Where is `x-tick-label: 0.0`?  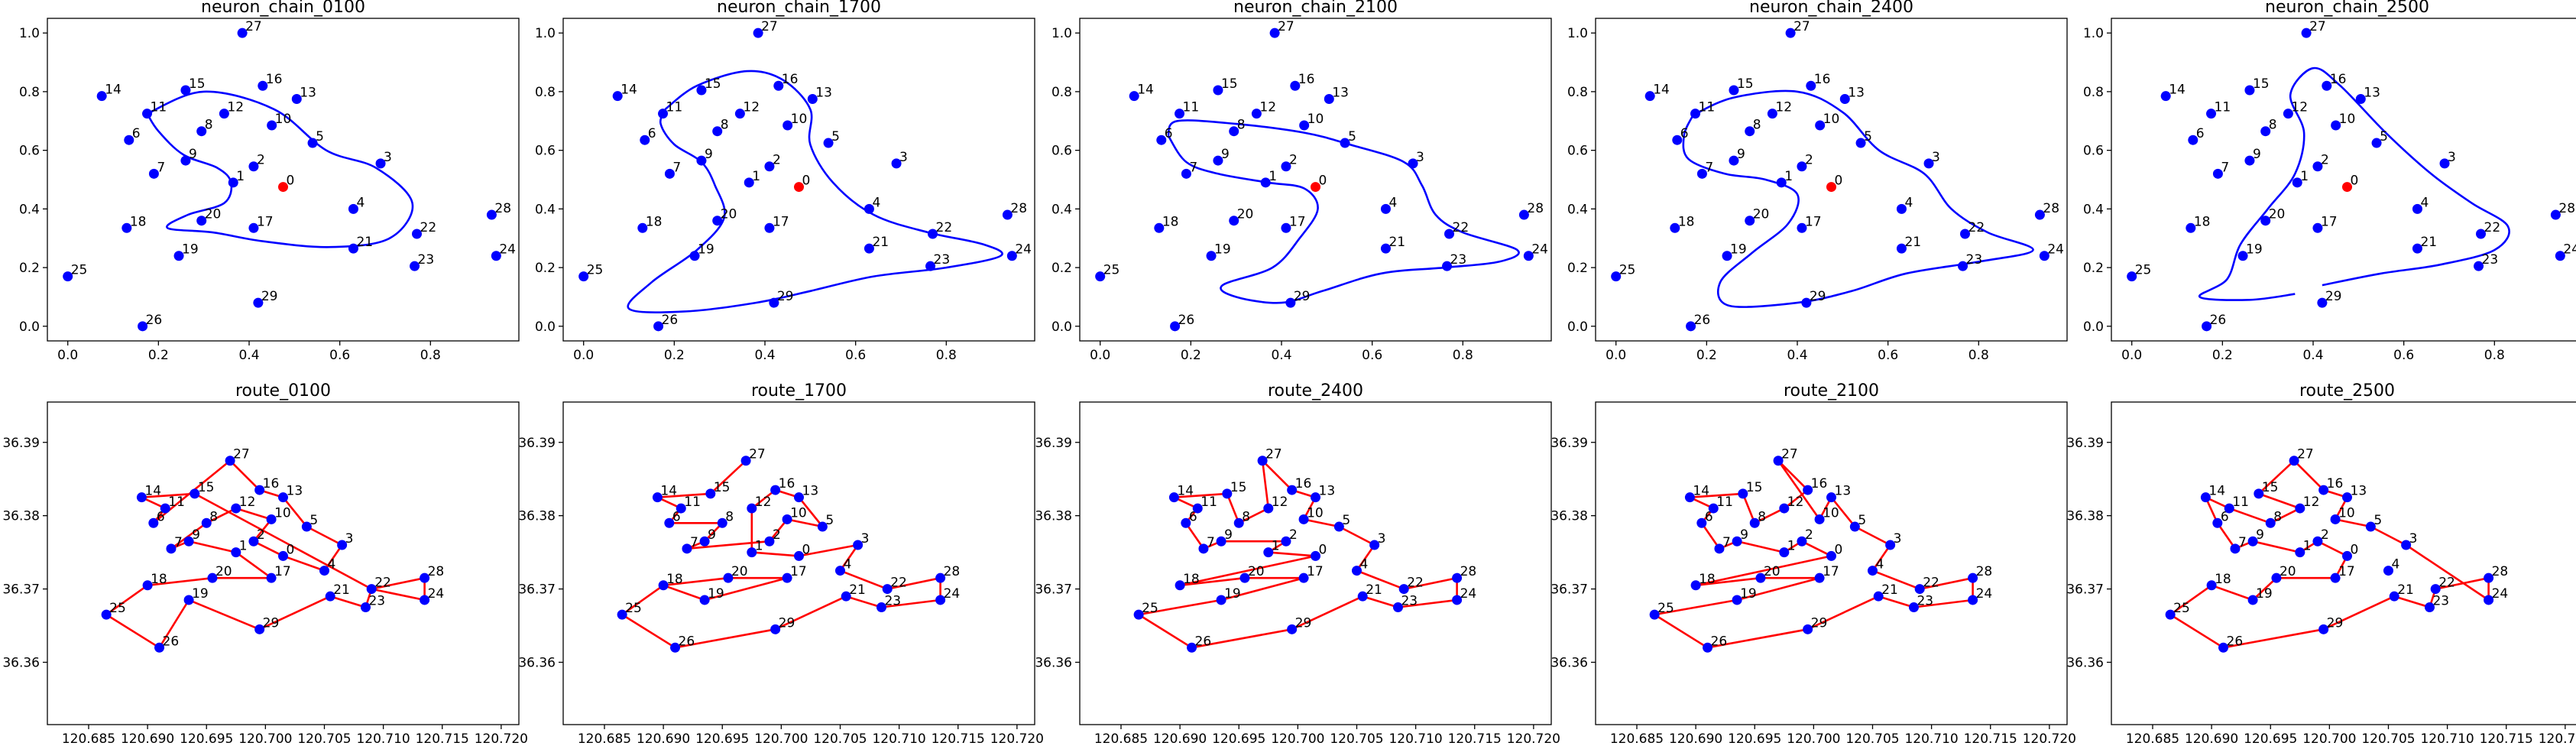
x-tick-label: 0.0 is located at coordinates (1616, 355).